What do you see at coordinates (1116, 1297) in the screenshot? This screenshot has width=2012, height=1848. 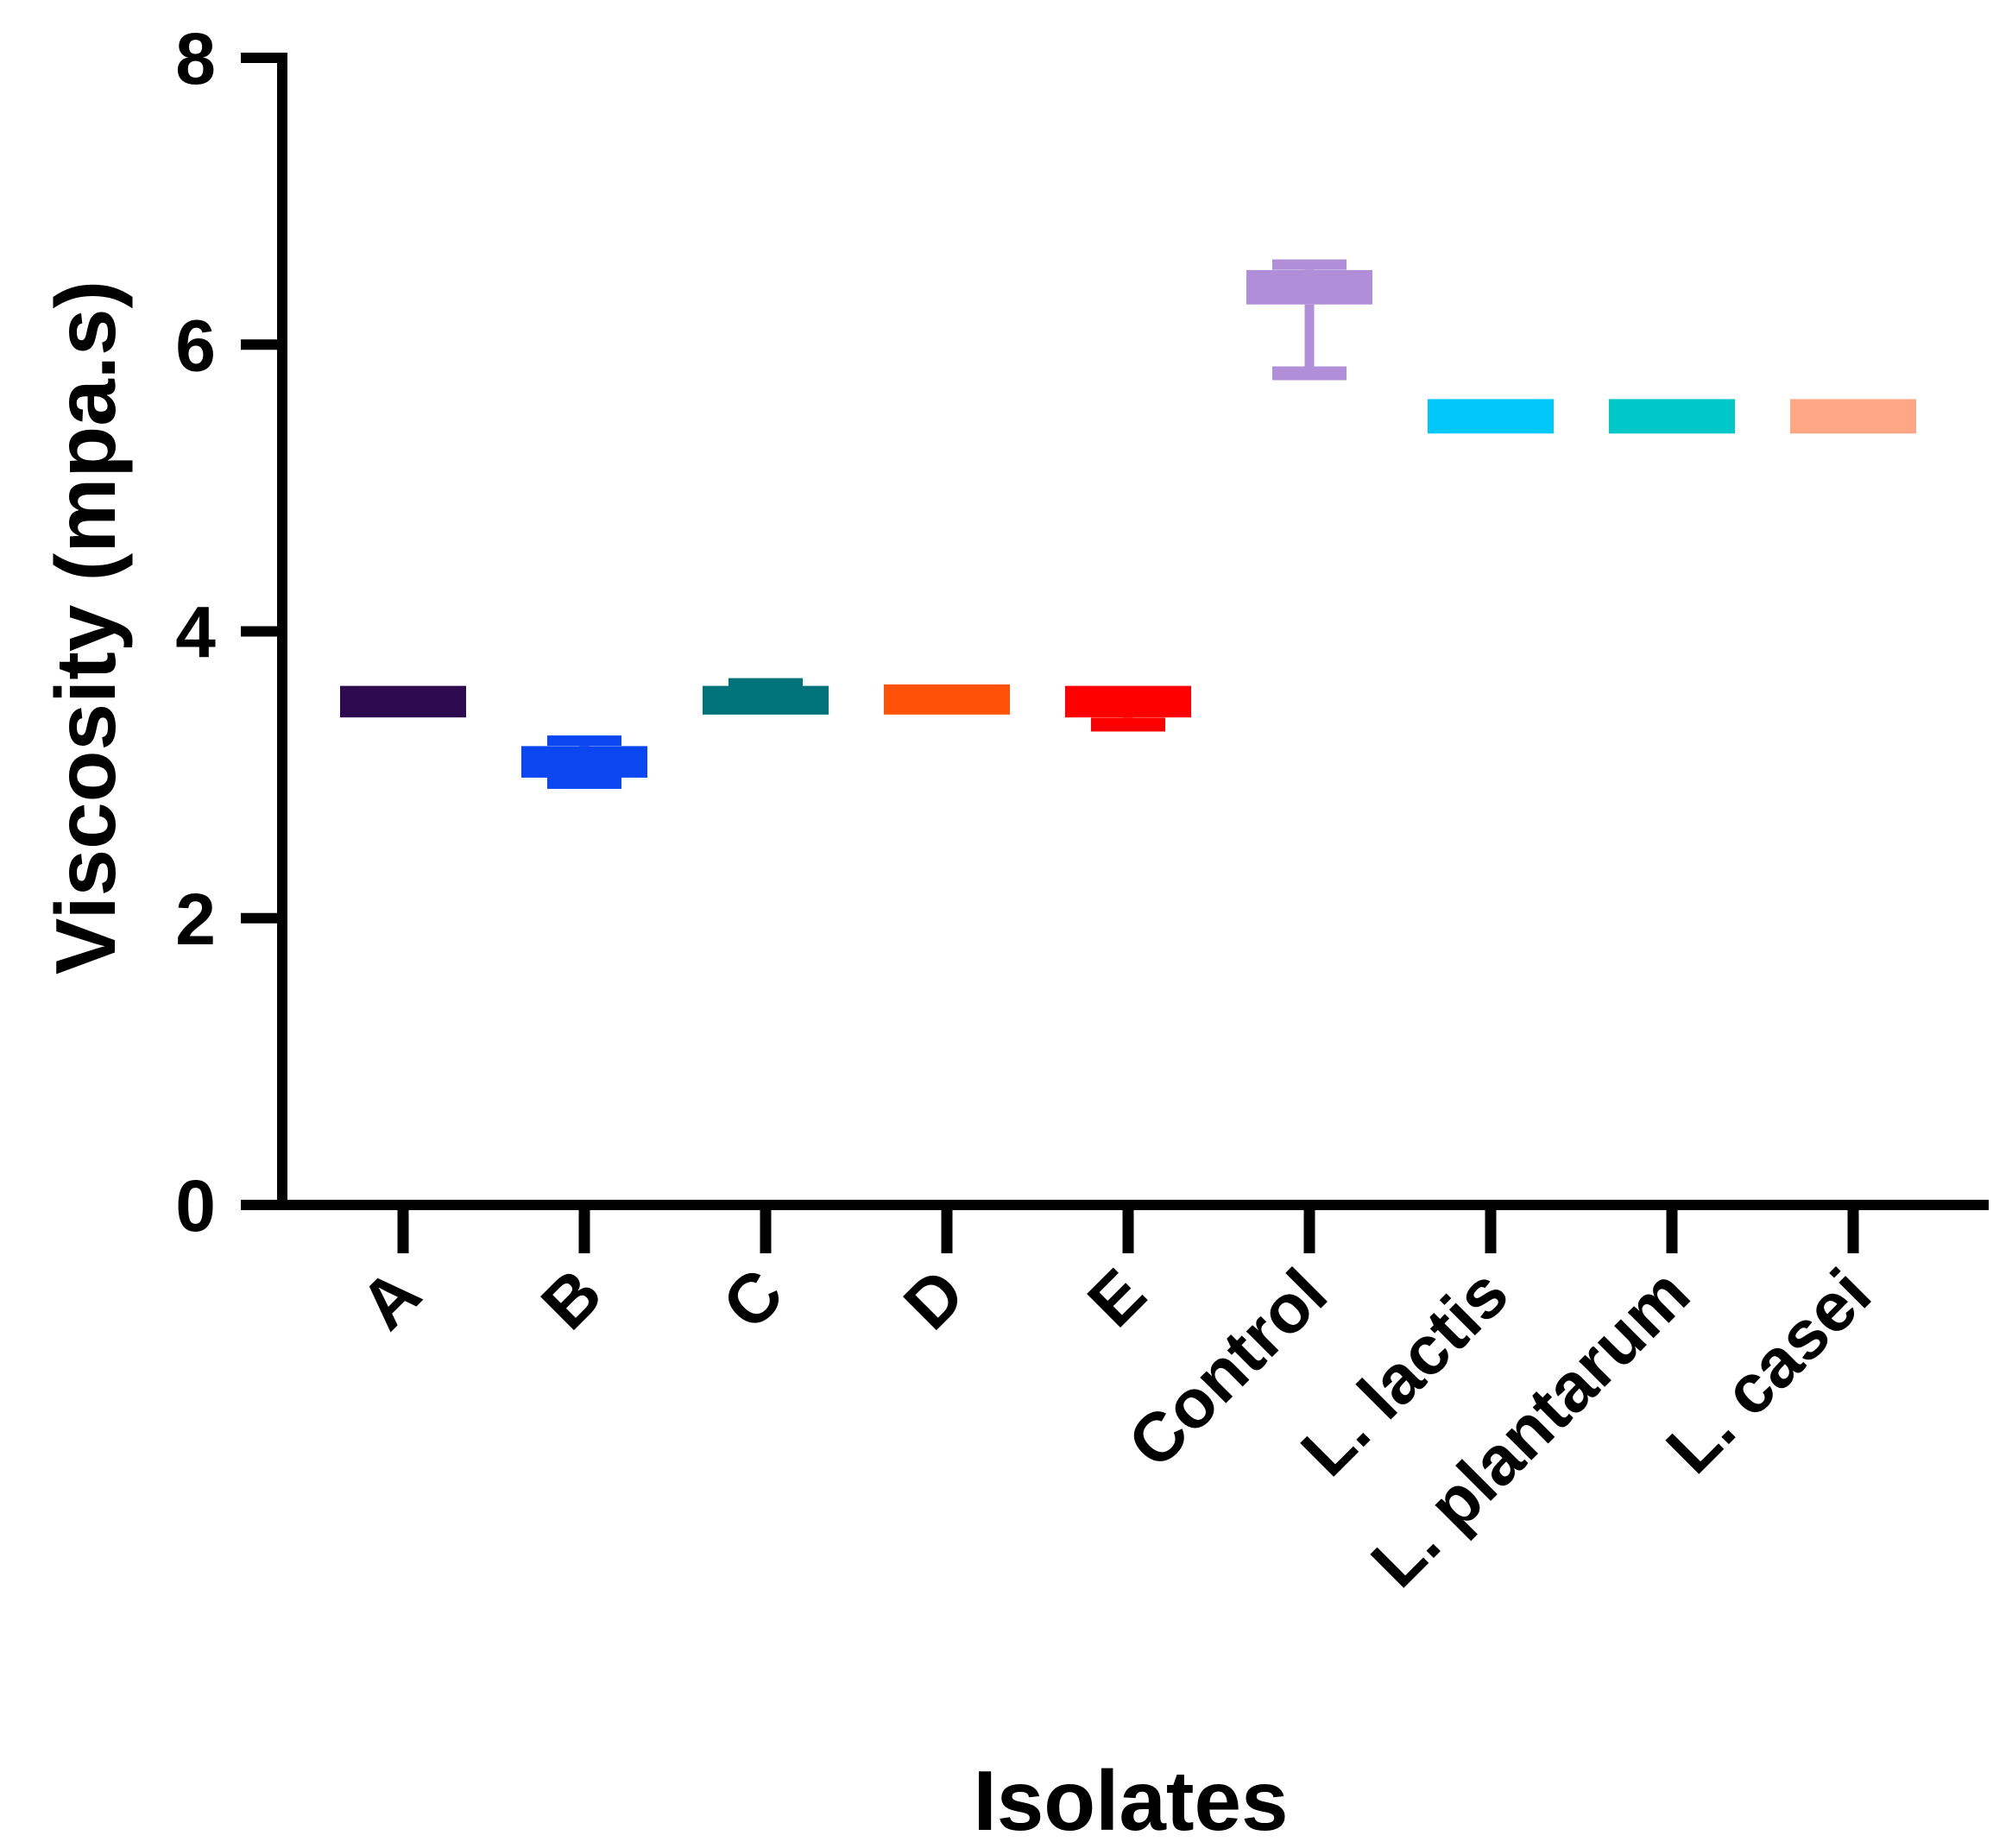 I see `category-label: E` at bounding box center [1116, 1297].